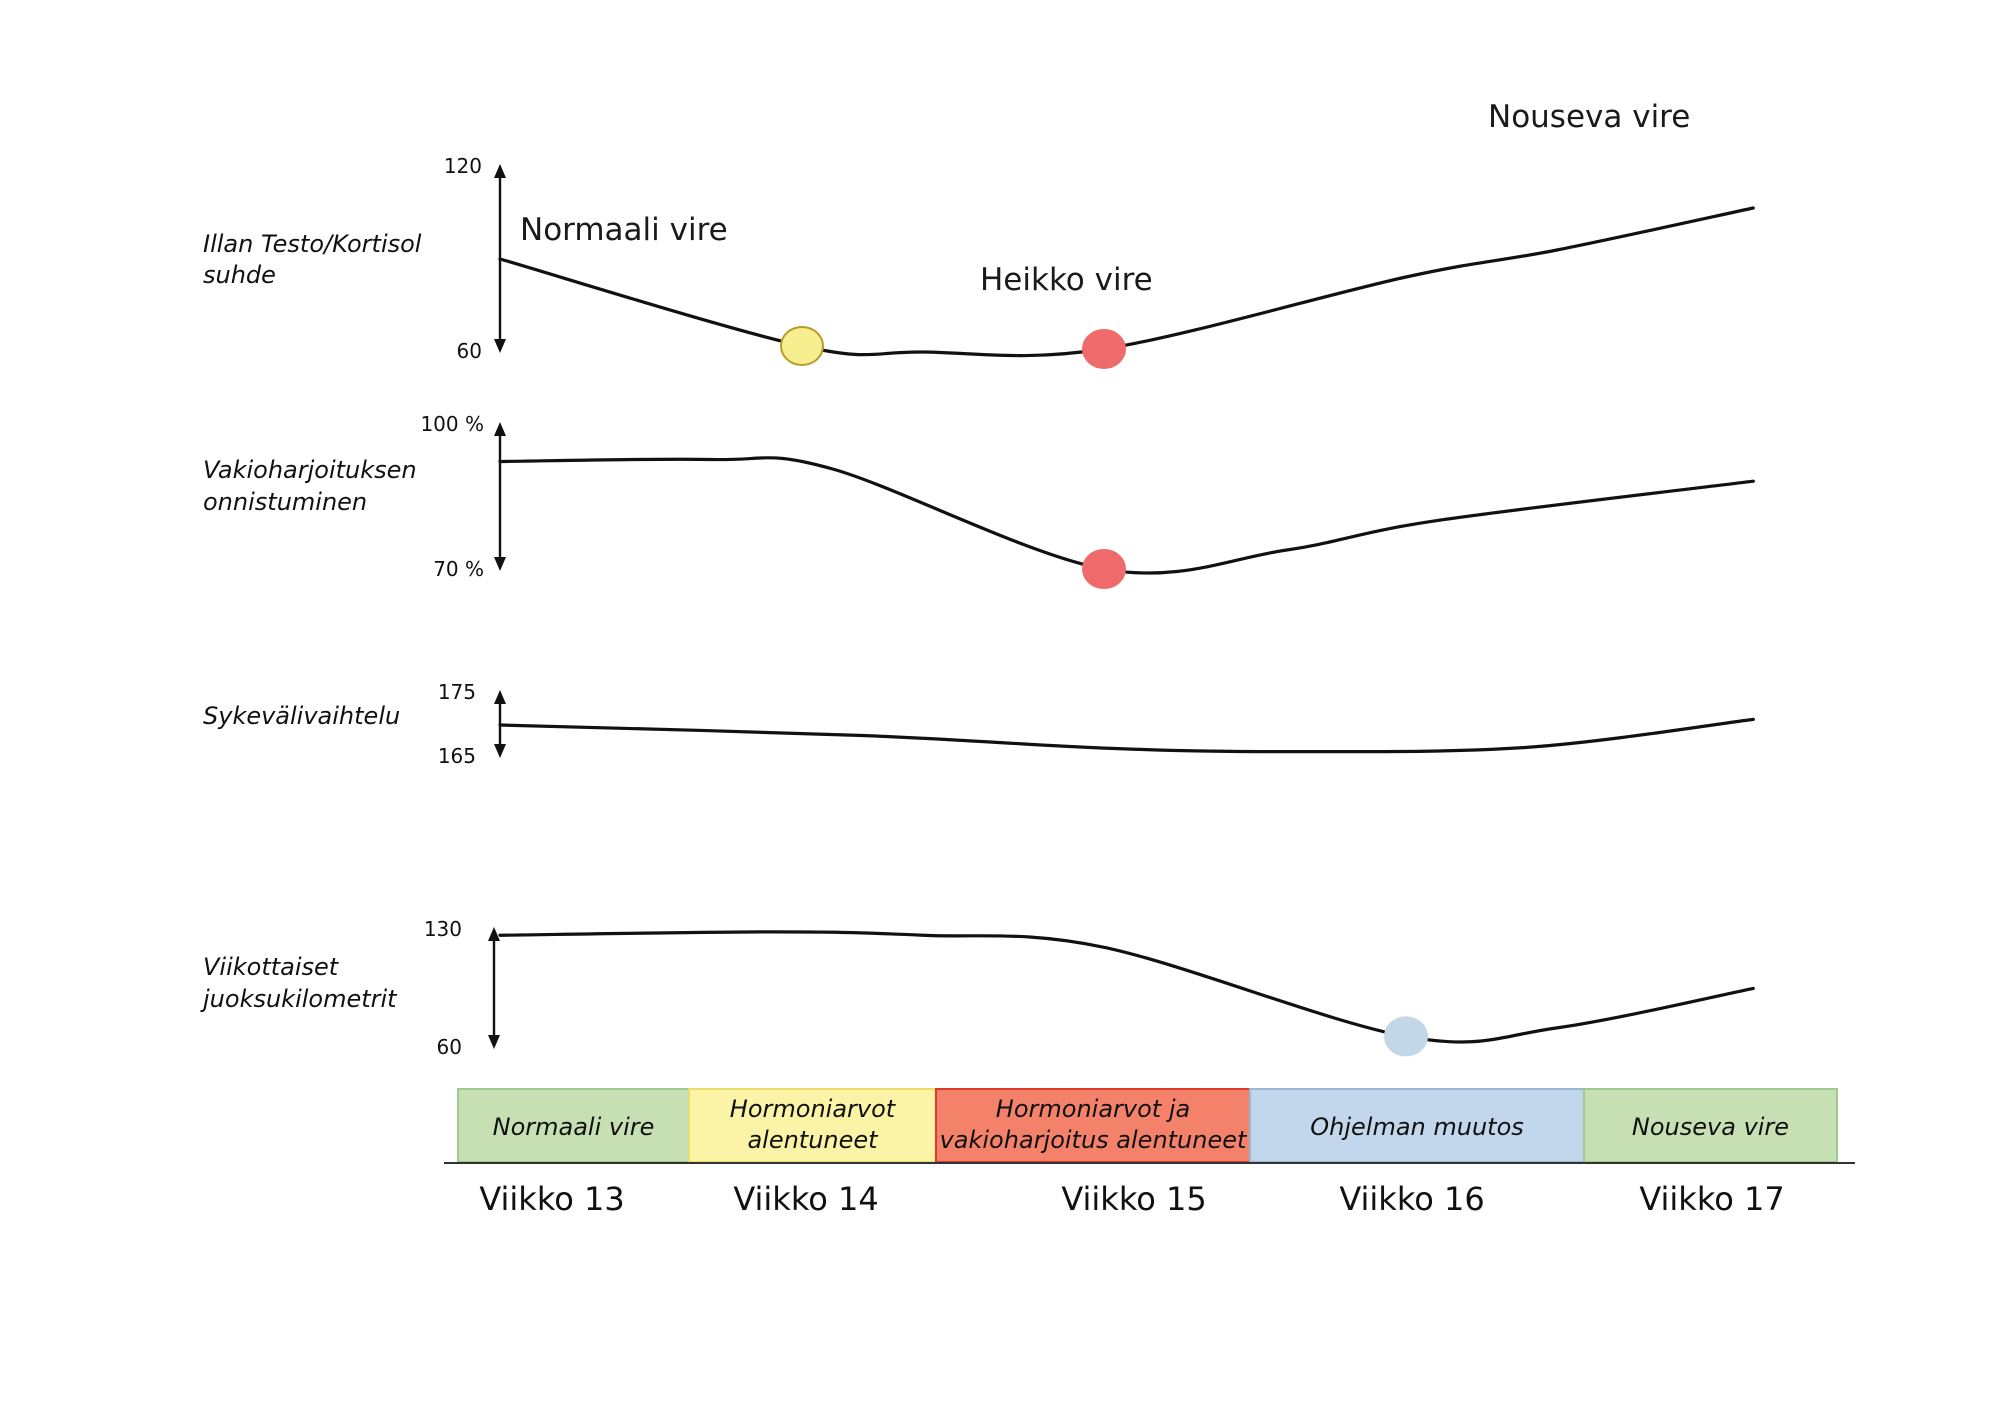 The image size is (2000, 1412). I want to click on phase-label-4-line-0: Nouseva vire, so click(1710, 1127).